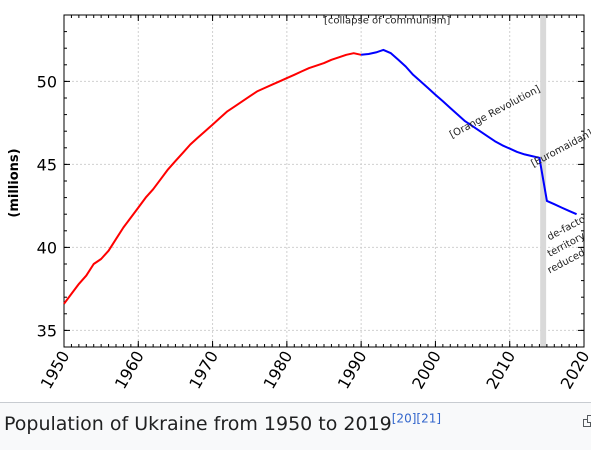 The width and height of the screenshot is (591, 450). I want to click on x-tick-label: 2000, so click(426, 370).